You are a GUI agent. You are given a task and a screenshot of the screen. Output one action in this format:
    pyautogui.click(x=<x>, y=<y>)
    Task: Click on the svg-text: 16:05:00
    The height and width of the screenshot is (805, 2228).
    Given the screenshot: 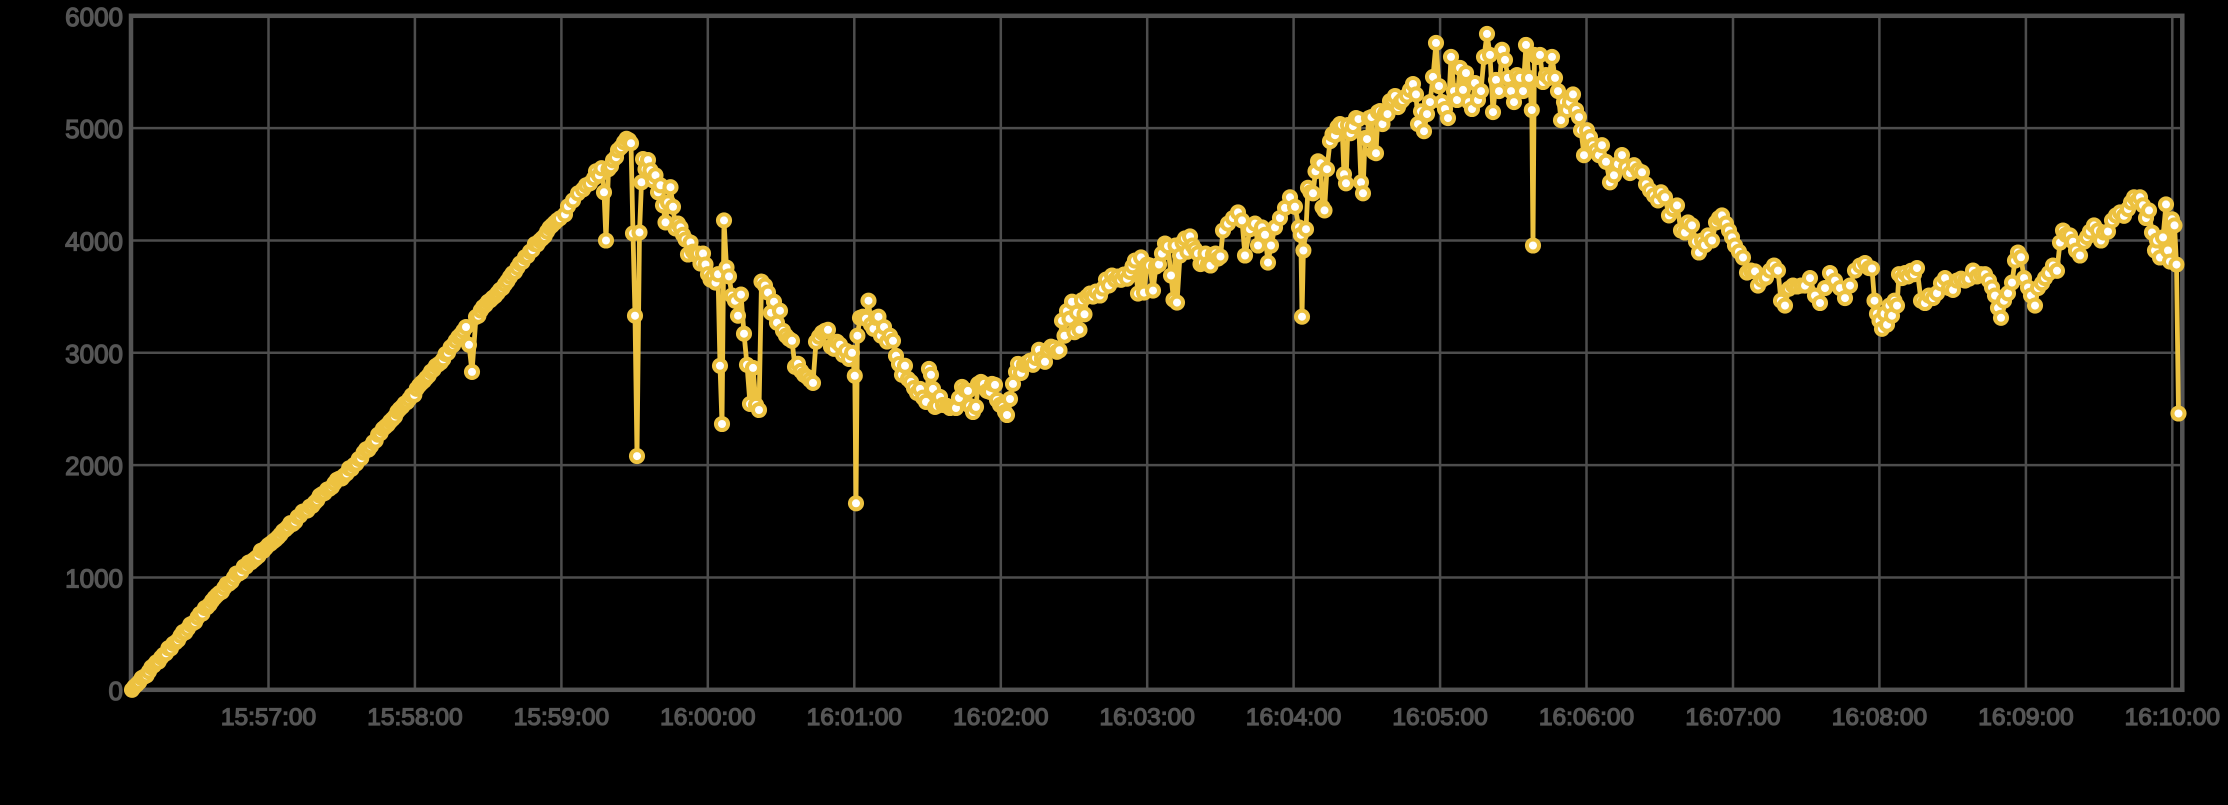 What is the action you would take?
    pyautogui.click(x=1439, y=717)
    